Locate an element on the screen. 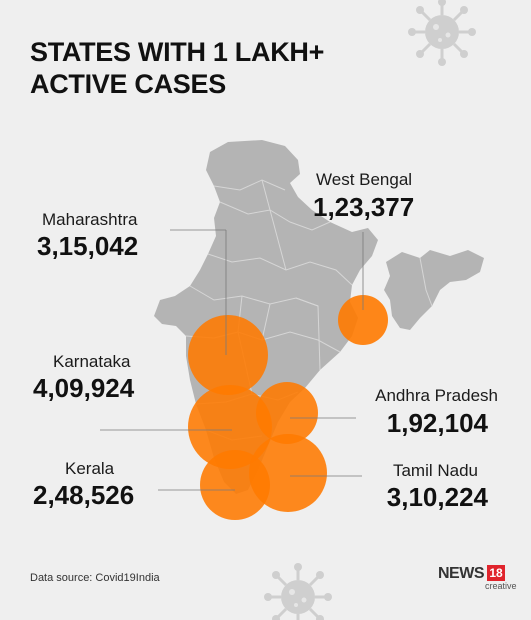  value-tamil-nadu: 3,10,224 is located at coordinates (437, 497).